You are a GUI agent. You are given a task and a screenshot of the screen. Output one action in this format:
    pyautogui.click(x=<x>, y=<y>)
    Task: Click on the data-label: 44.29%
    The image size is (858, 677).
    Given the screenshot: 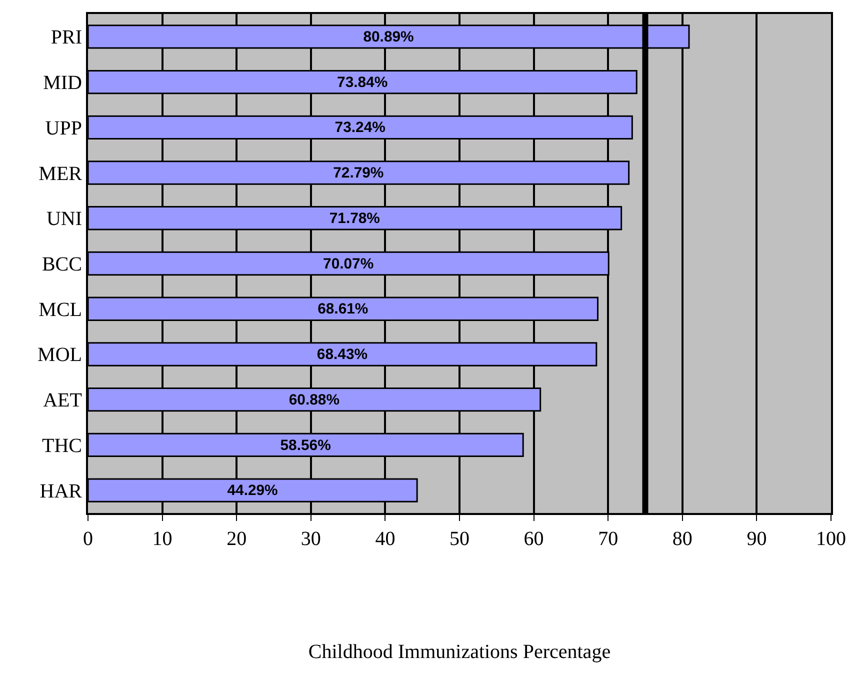 What is the action you would take?
    pyautogui.click(x=252, y=491)
    